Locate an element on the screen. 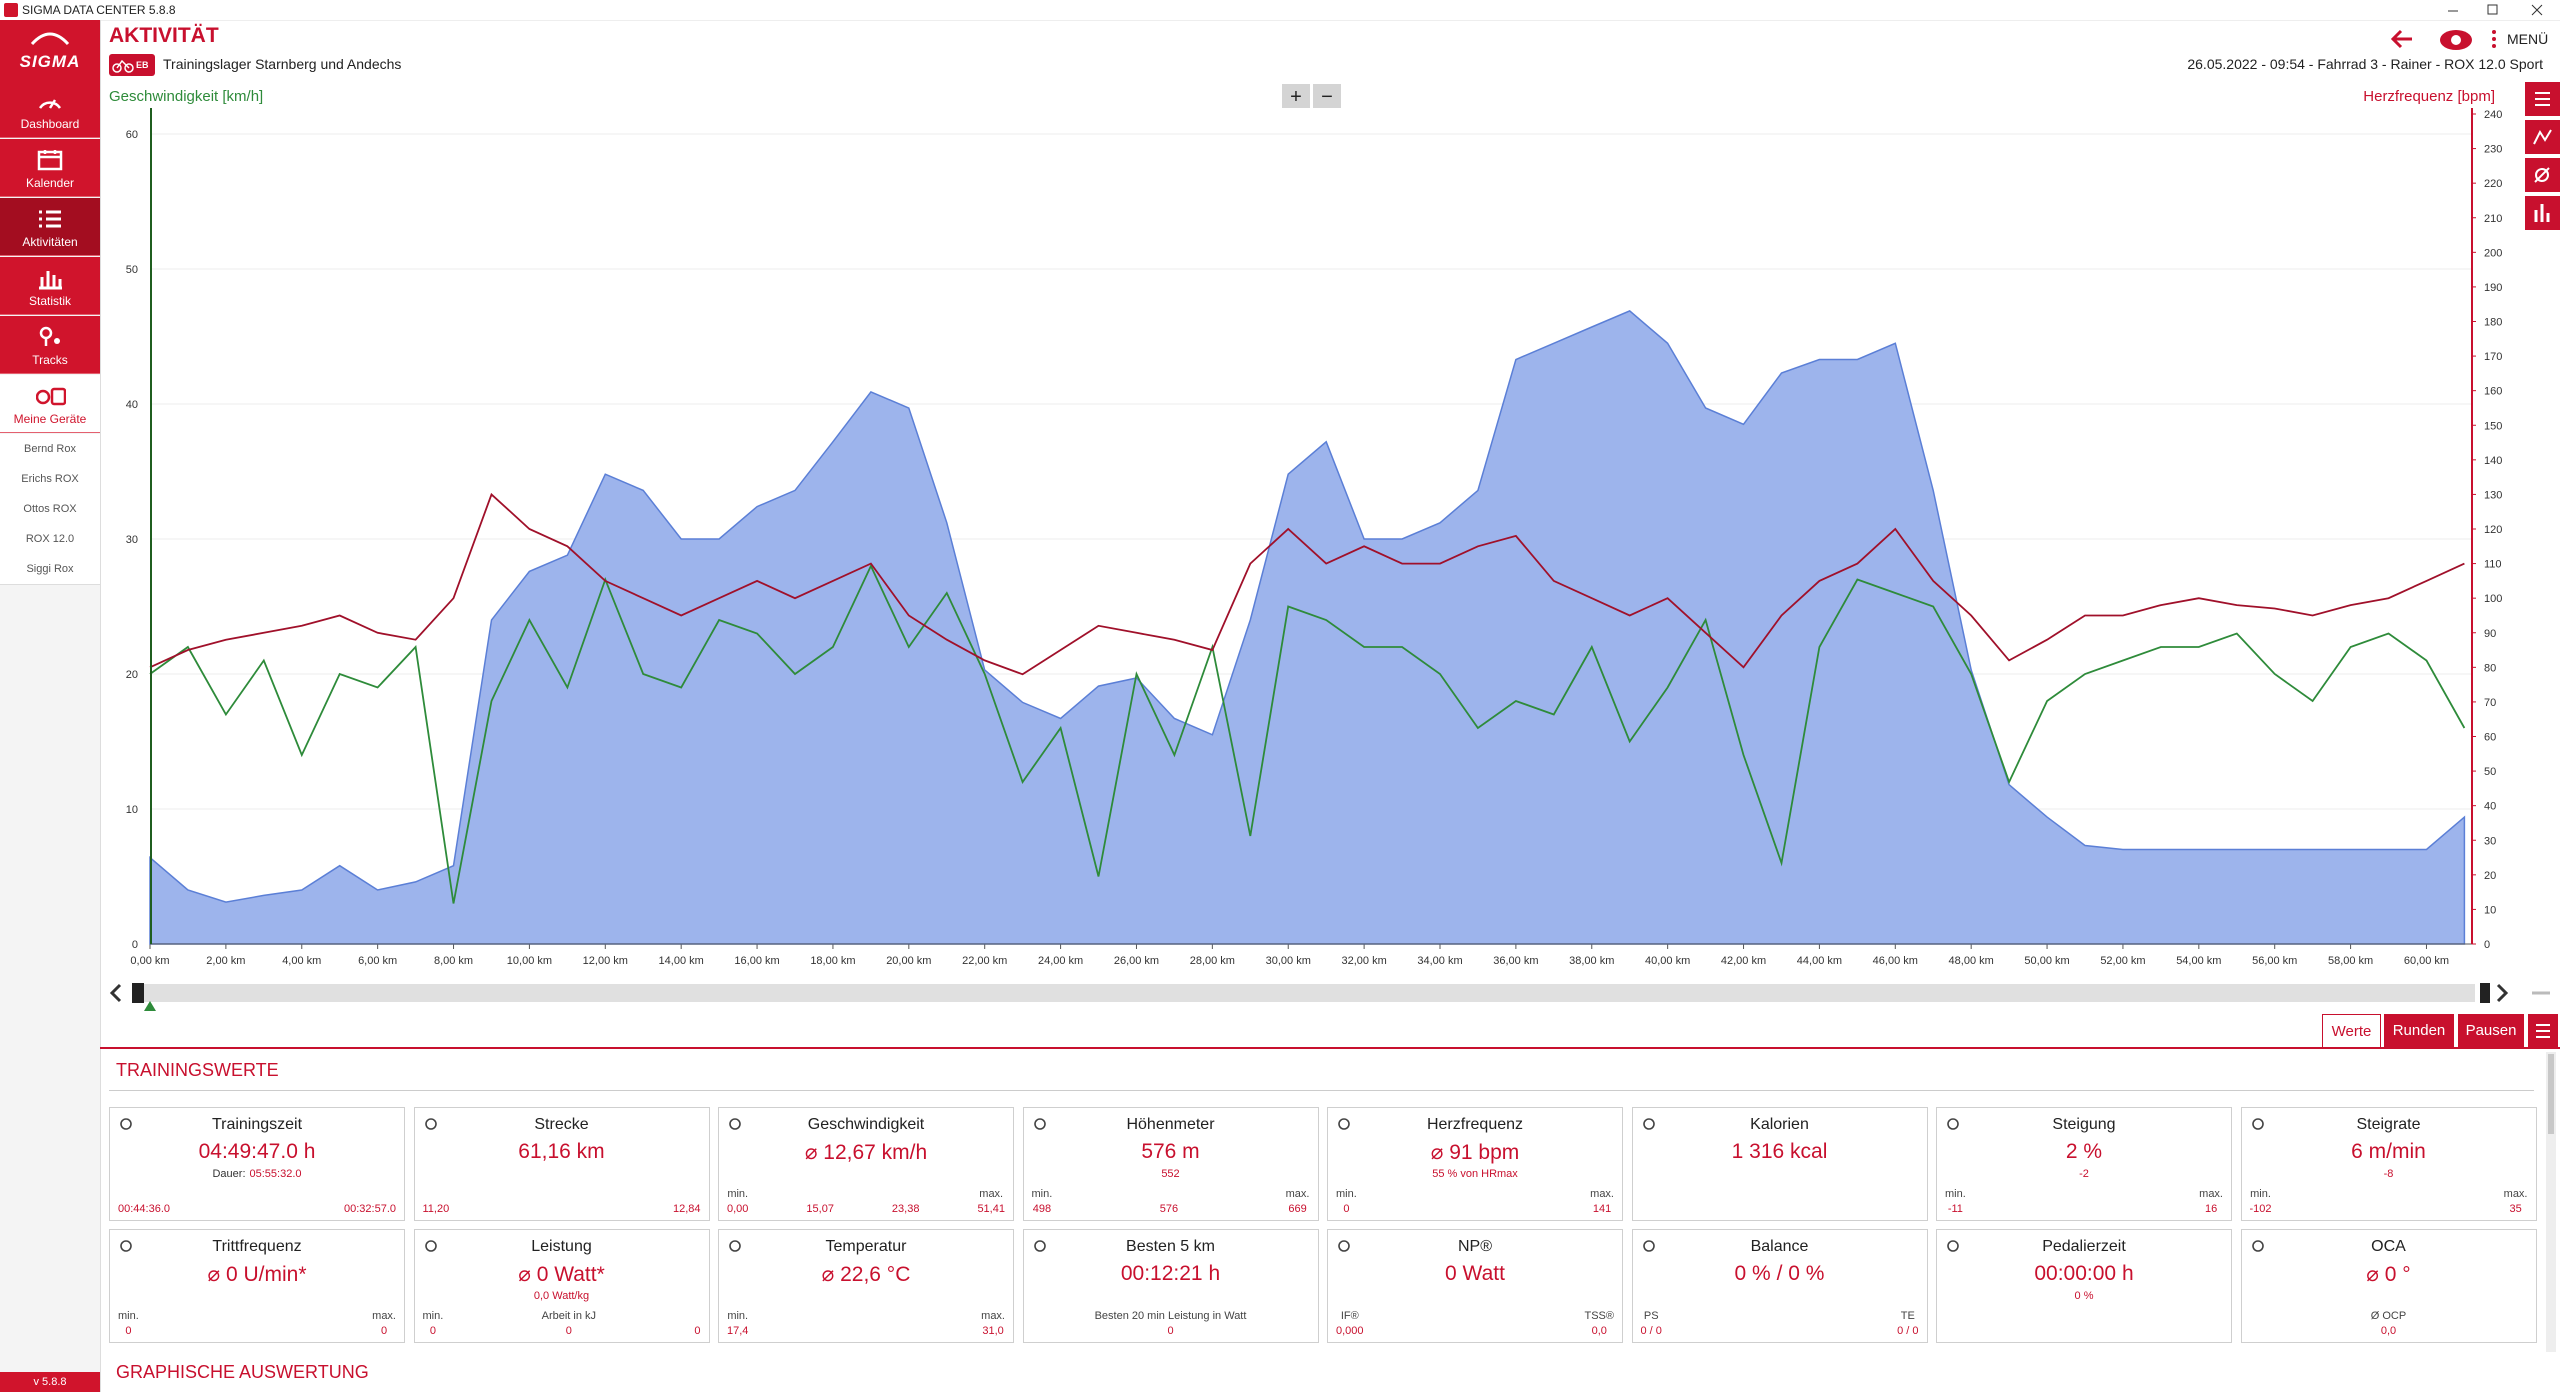 The image size is (2560, 1392). foot-value: 17,4 is located at coordinates (738, 1331).